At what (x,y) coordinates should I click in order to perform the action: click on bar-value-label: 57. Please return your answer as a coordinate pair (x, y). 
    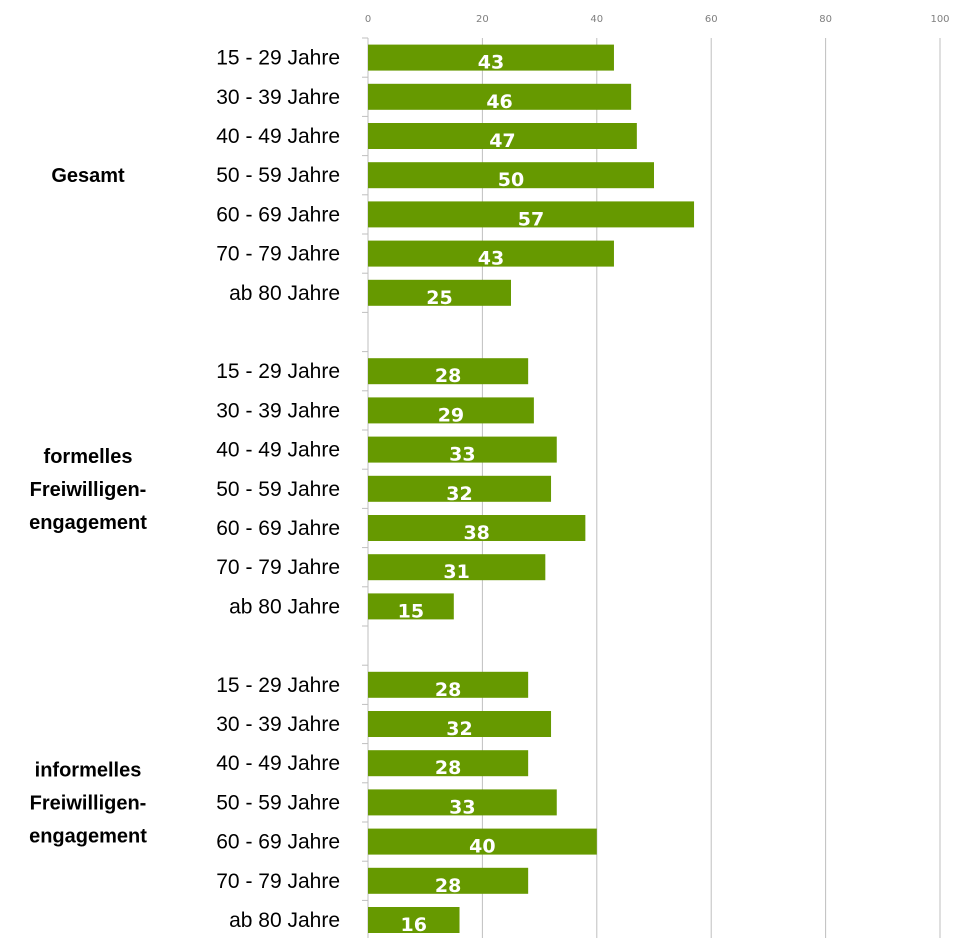
    Looking at the image, I should click on (531, 219).